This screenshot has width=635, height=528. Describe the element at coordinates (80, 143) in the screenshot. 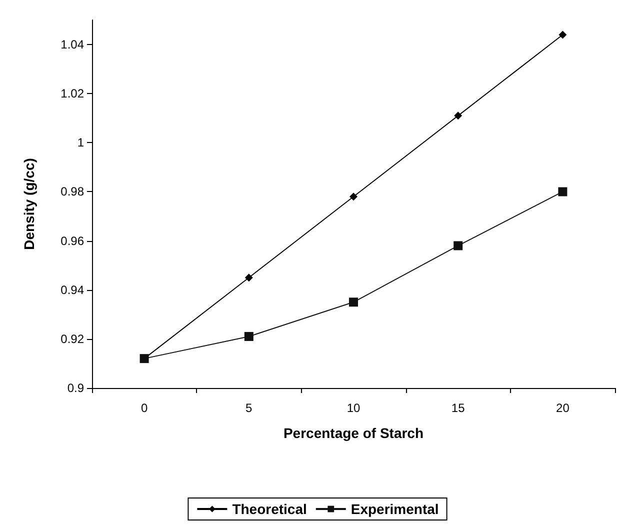

I see `y-tick-label: 1` at that location.